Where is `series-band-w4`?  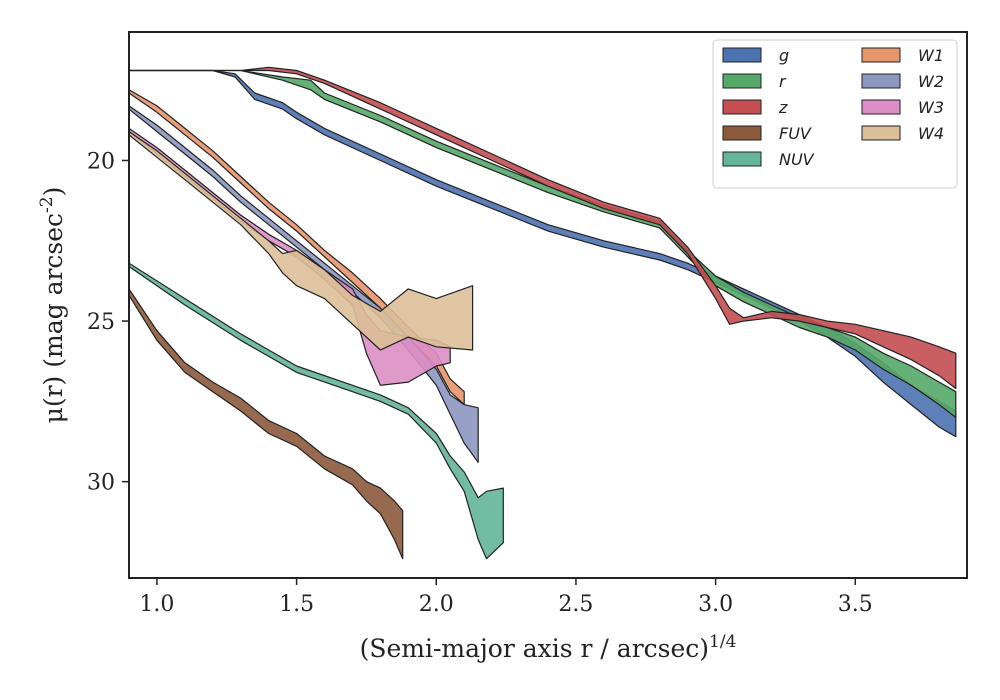 series-band-w4 is located at coordinates (301, 241).